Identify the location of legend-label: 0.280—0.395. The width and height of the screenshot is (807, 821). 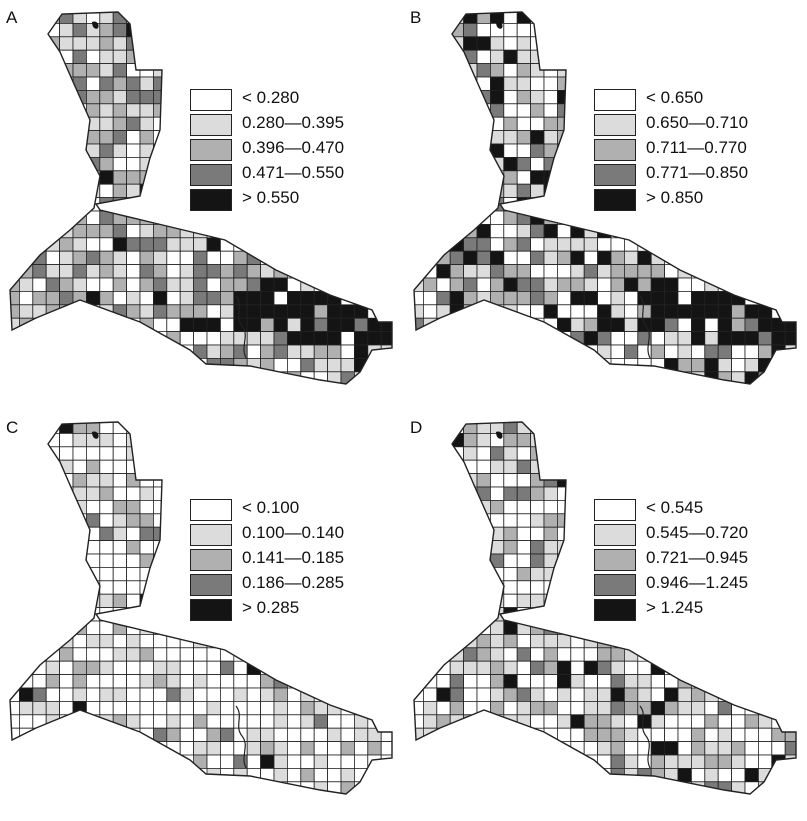
(293, 122).